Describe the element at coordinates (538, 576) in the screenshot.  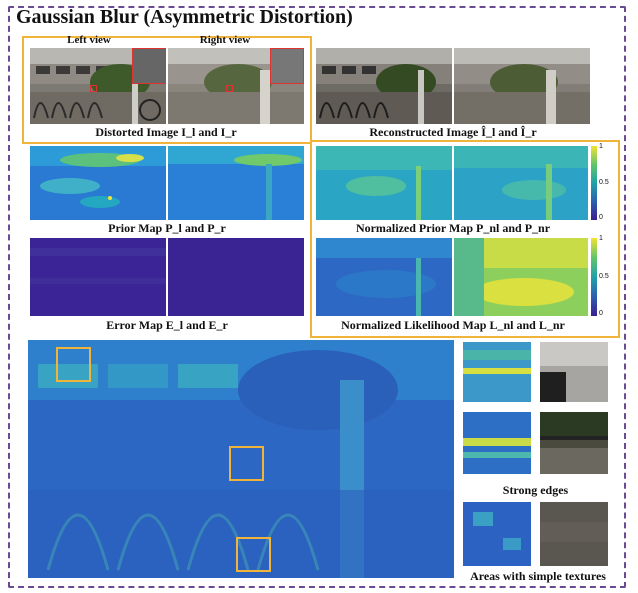
I see `simple-textures-label: Areas with simple textures` at that location.